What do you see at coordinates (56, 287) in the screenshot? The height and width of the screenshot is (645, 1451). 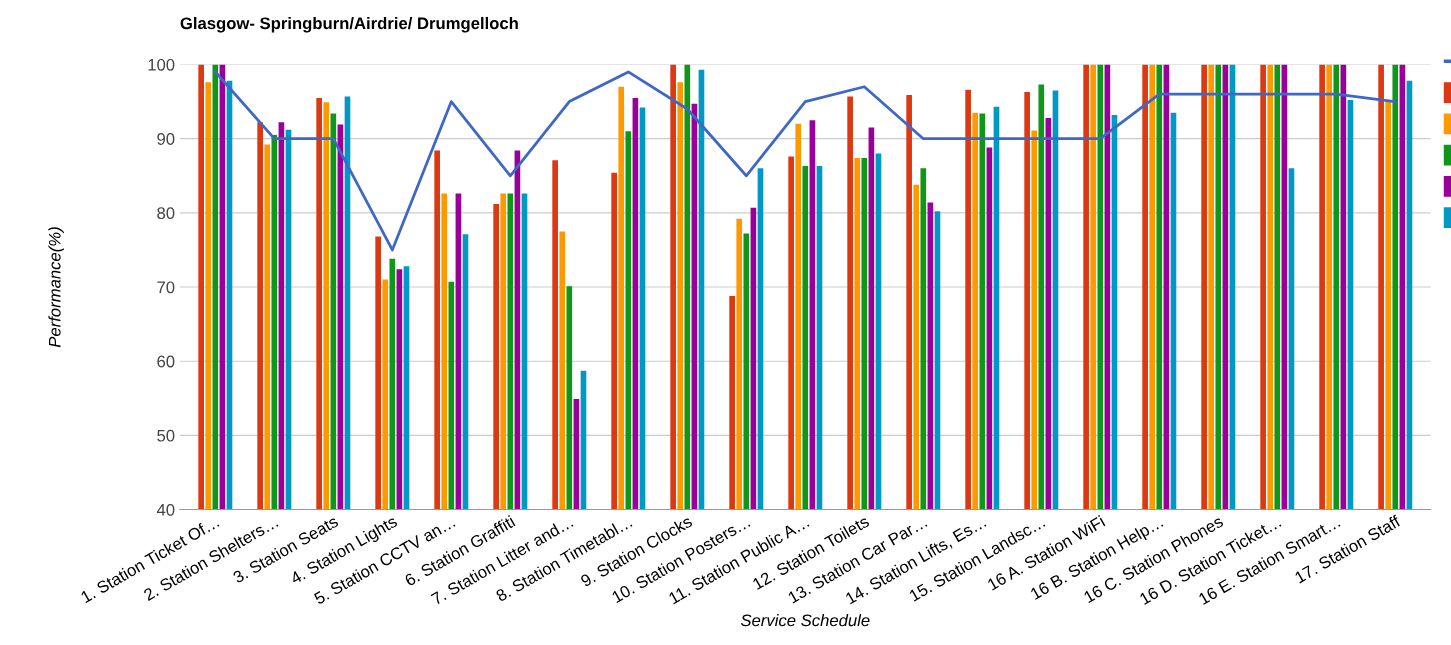 I see `y-axis-title: Performance(%)` at bounding box center [56, 287].